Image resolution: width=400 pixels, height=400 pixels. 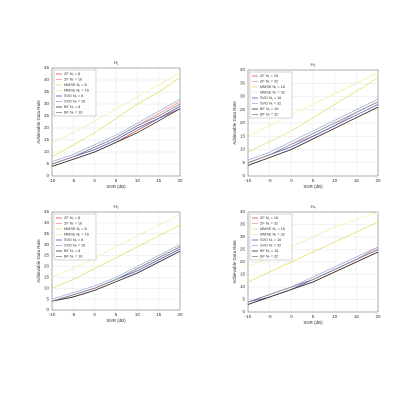 I want to click on chart-title: H₃, so click(x=115, y=206).